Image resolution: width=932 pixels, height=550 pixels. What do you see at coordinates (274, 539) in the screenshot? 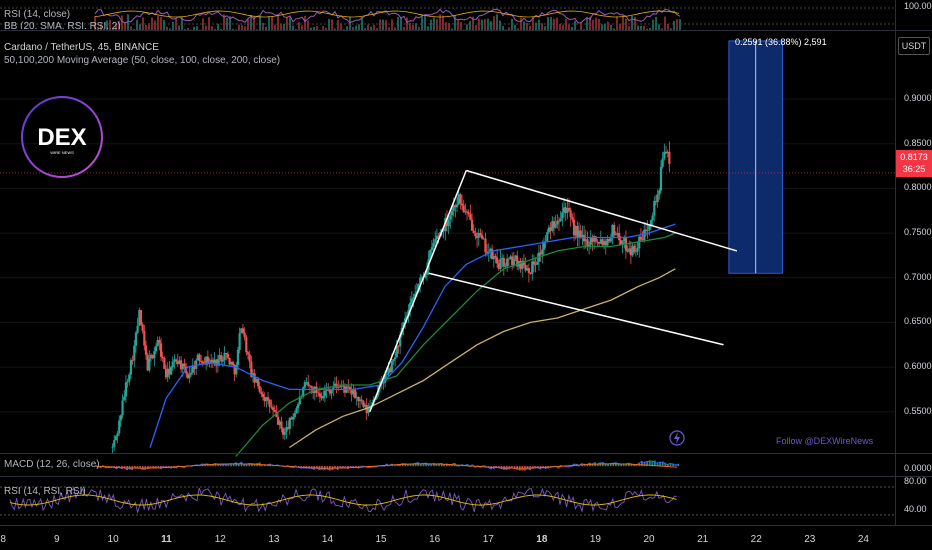
I see `time-tick-label: 13` at bounding box center [274, 539].